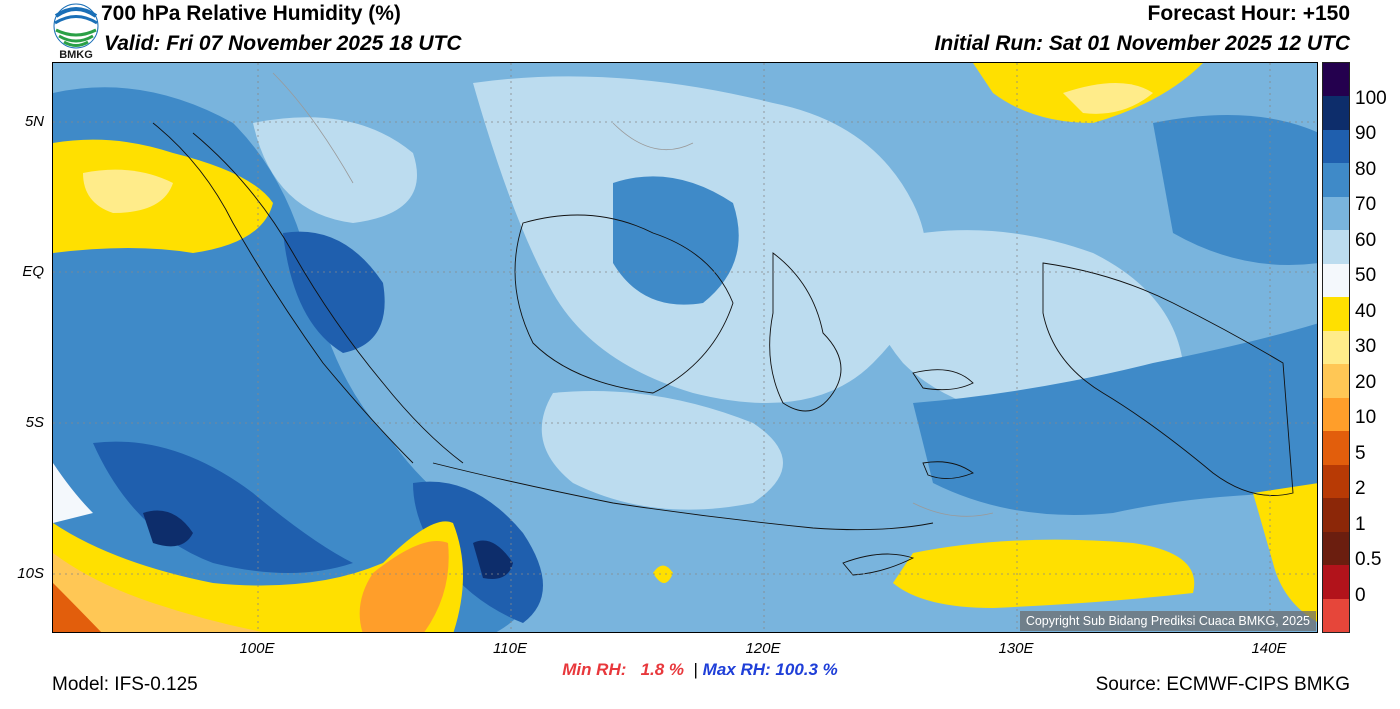 The height and width of the screenshot is (709, 1400). What do you see at coordinates (1249, 13) in the screenshot?
I see `forecast-hour: Forecast Hour: +150` at bounding box center [1249, 13].